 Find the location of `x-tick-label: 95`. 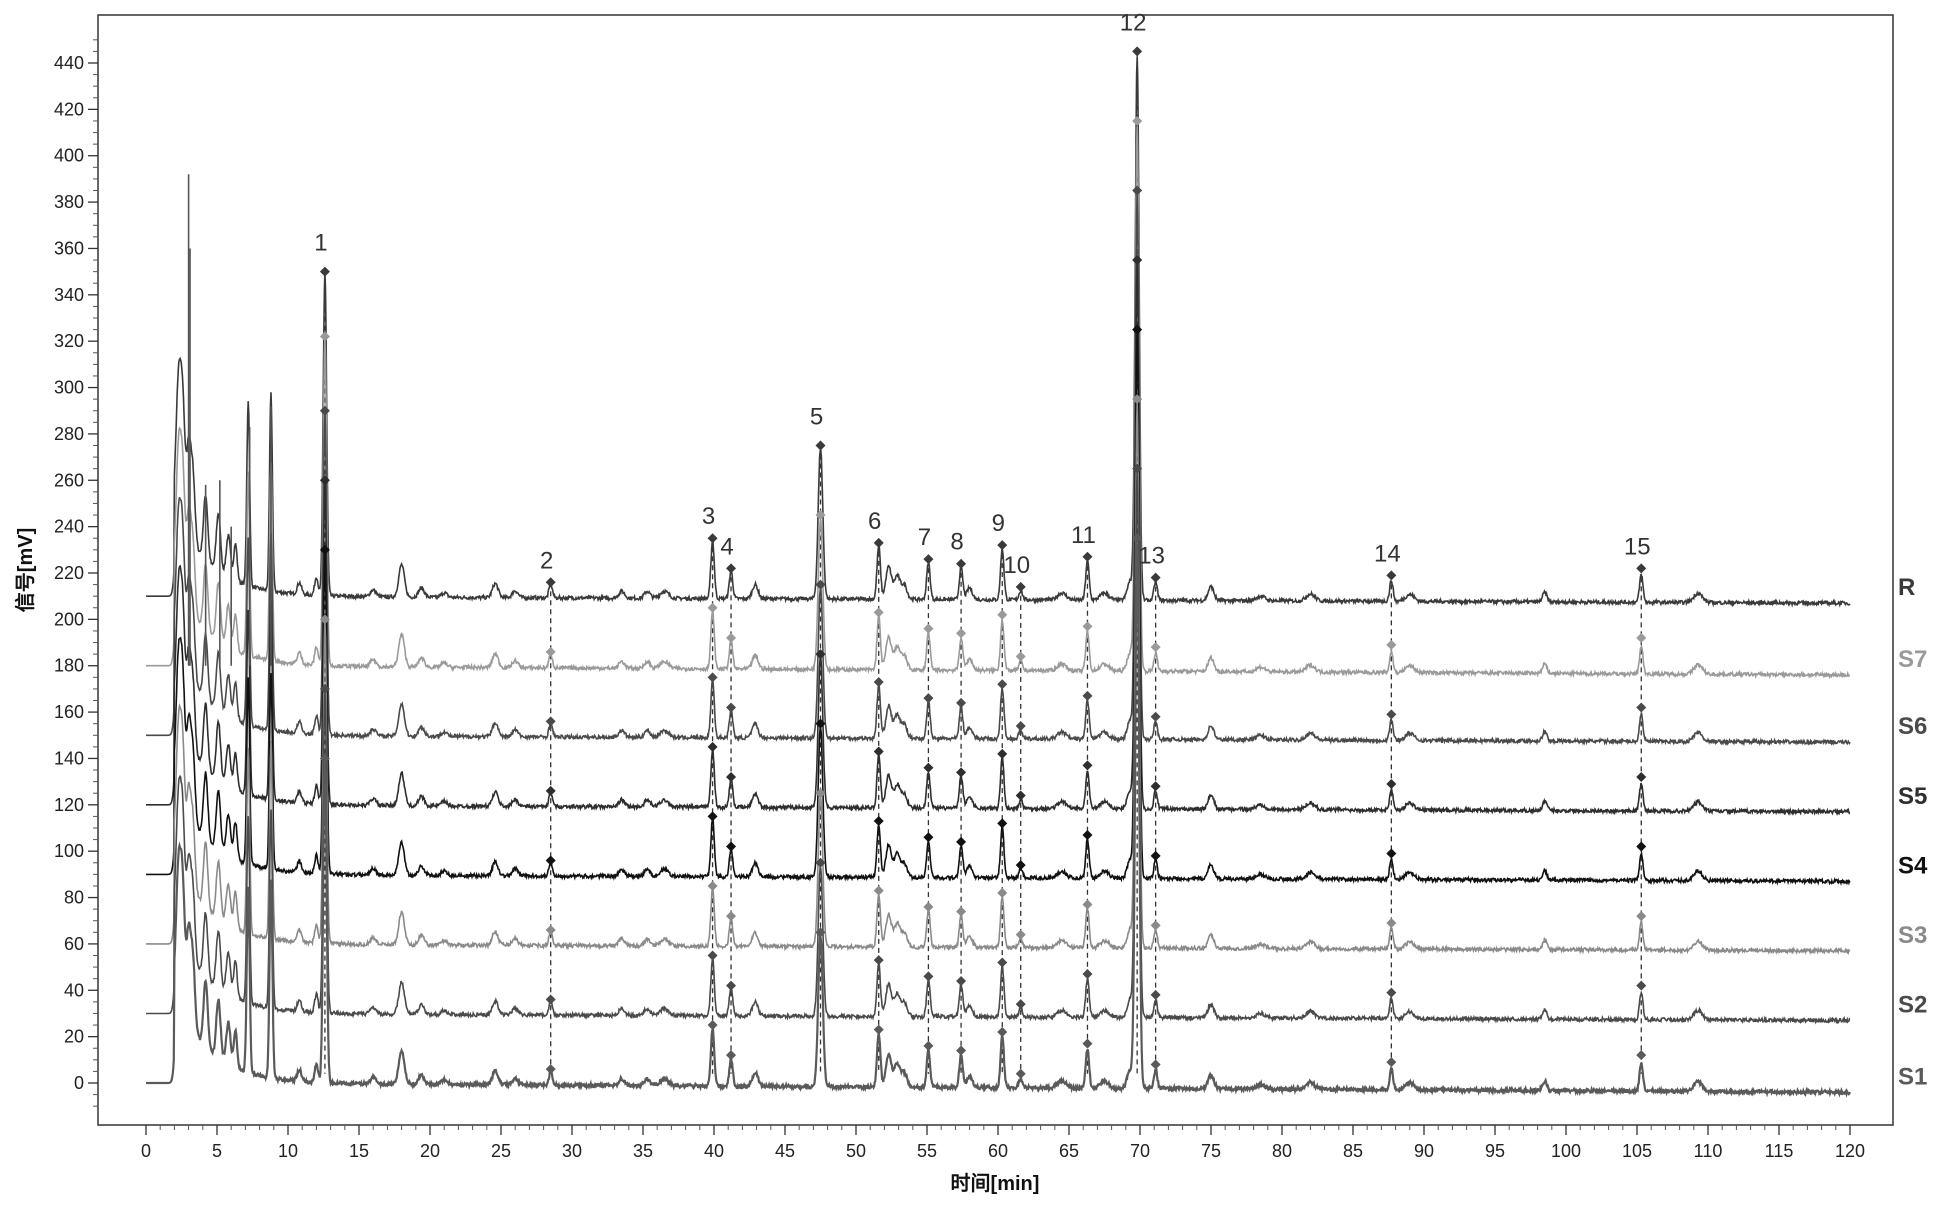

x-tick-label: 95 is located at coordinates (1495, 1151).